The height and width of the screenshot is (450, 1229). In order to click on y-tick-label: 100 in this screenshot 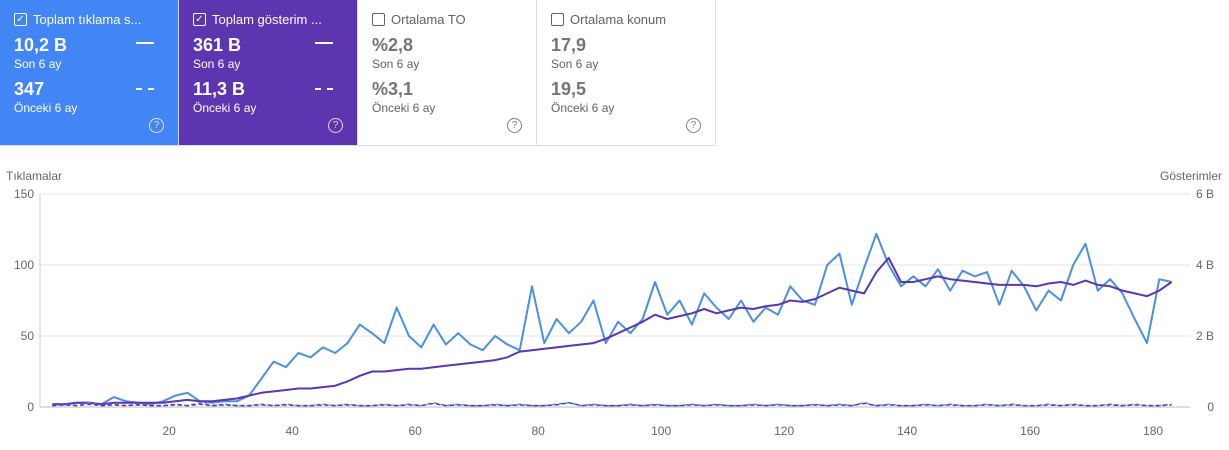, I will do `click(24, 265)`.